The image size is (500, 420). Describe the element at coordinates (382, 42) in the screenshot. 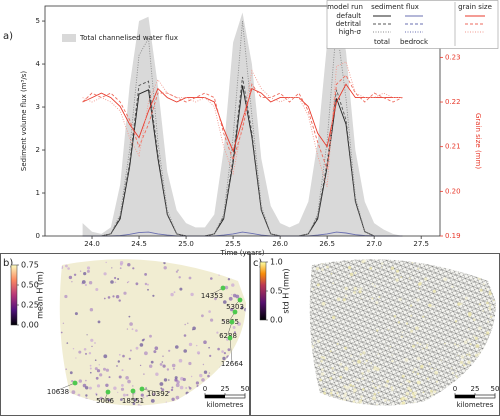

I see `legend-subheader: total` at that location.